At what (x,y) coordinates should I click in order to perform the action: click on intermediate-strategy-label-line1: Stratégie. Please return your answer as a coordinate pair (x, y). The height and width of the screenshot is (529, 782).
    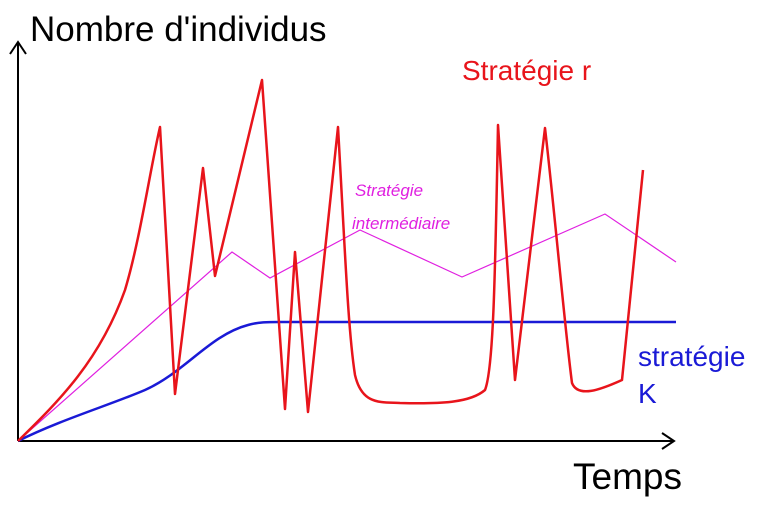
    Looking at the image, I should click on (389, 190).